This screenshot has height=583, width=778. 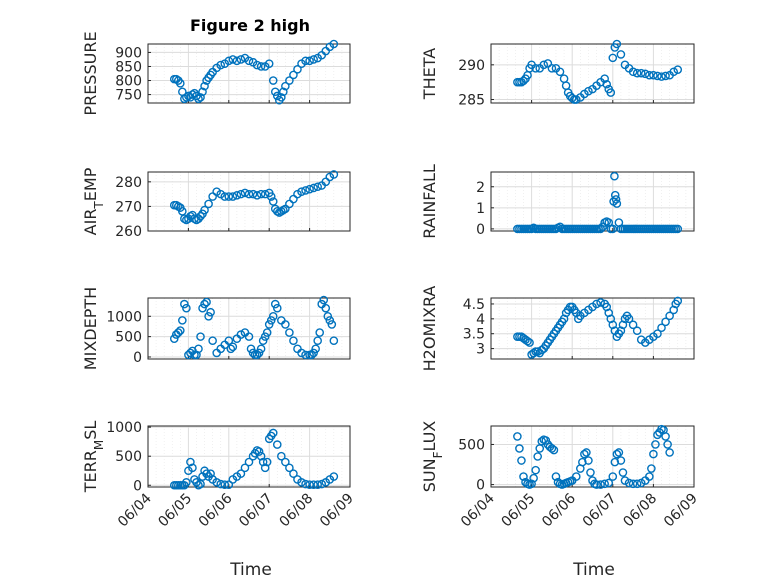 I want to click on y-tick-label: 850, so click(x=128, y=67).